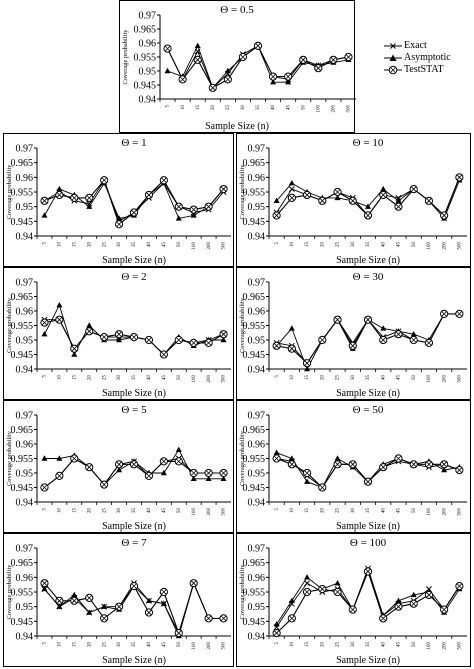 Image resolution: width=474 pixels, height=669 pixels. I want to click on legend-label-asymptotic: Asymptotic, so click(427, 57).